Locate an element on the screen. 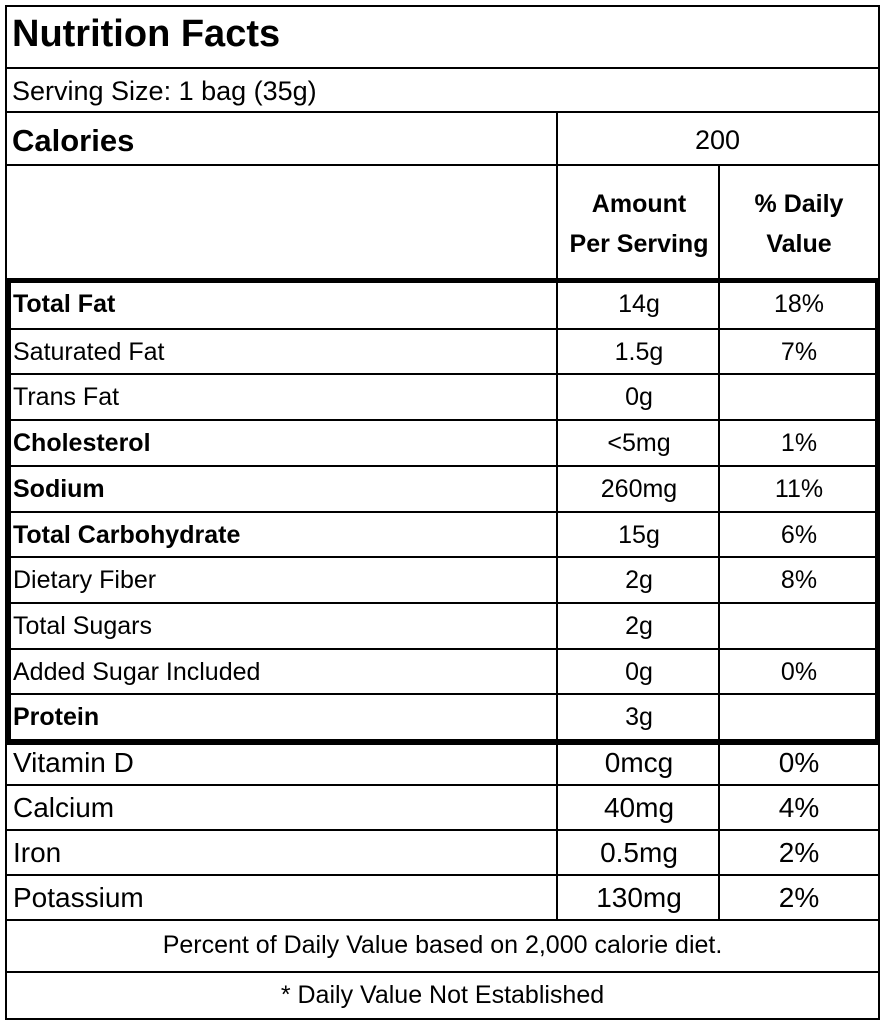 Image resolution: width=885 pixels, height=1024 pixels. nutrient-daily-value: 11% is located at coordinates (799, 488).